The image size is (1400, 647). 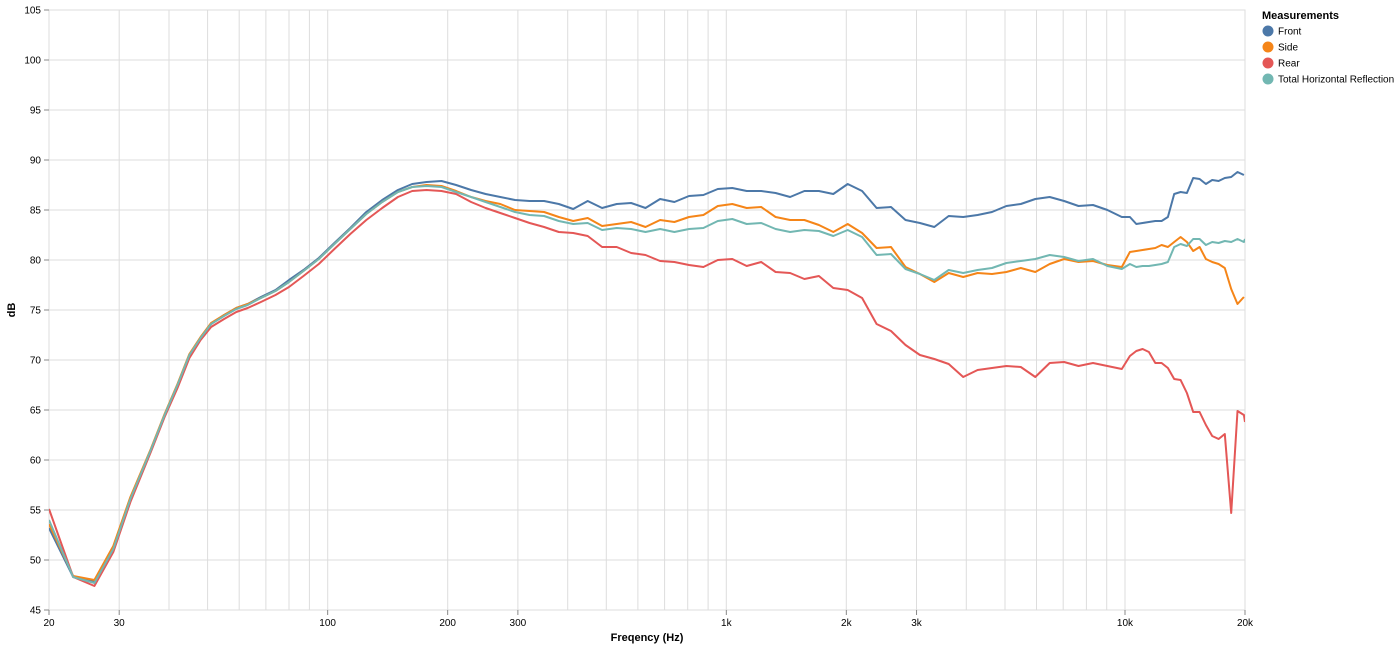 I want to click on x-tick-label: 200, so click(x=447, y=623).